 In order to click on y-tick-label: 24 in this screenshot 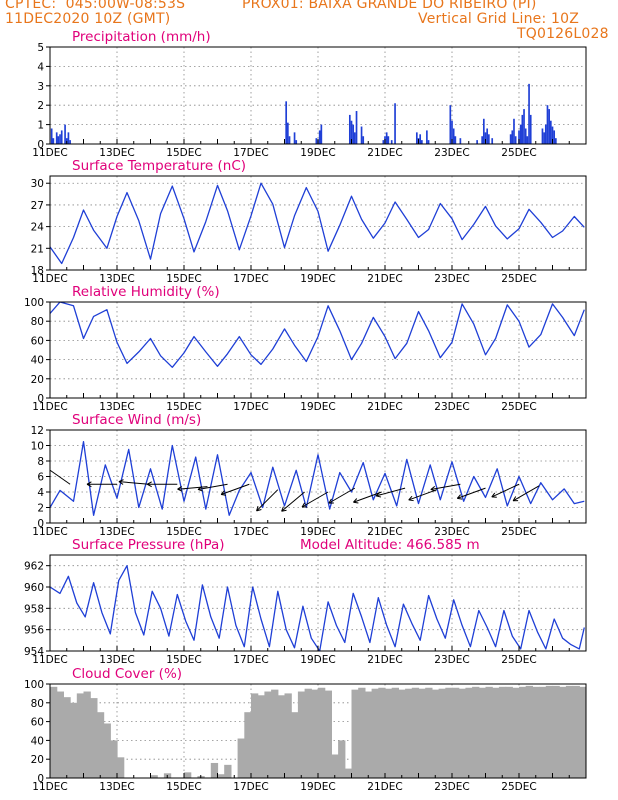, I will do `click(38, 228)`.